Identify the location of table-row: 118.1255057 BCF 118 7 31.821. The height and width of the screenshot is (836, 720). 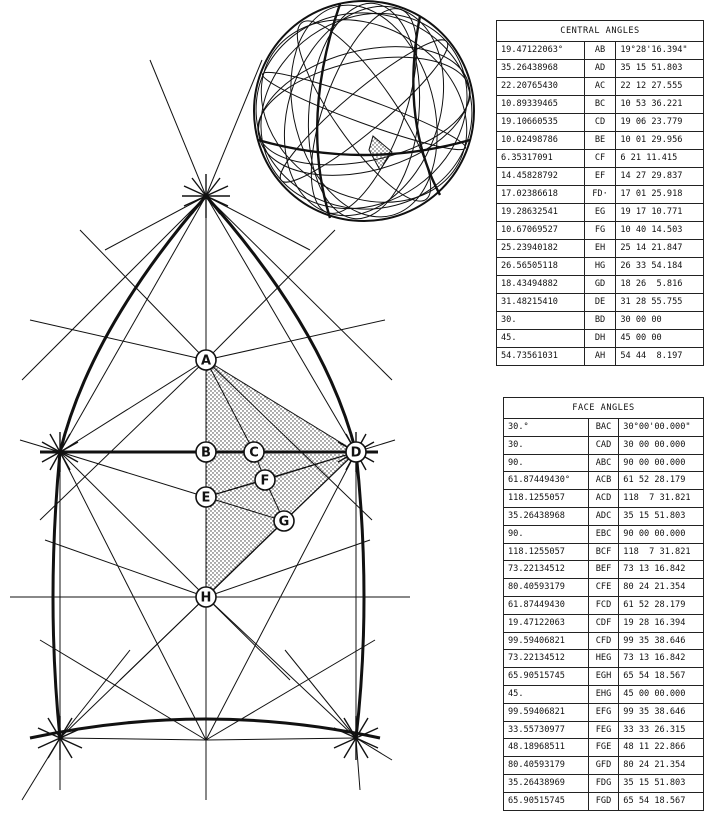
(603, 552).